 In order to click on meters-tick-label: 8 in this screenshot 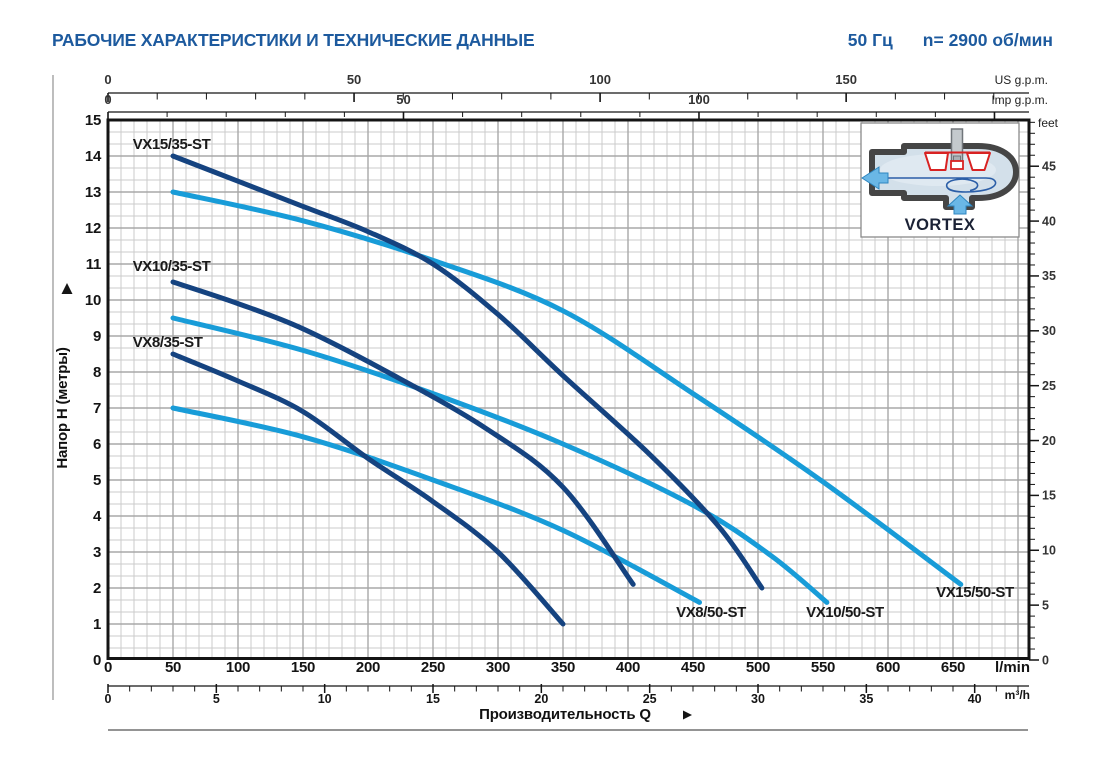, I will do `click(97, 372)`.